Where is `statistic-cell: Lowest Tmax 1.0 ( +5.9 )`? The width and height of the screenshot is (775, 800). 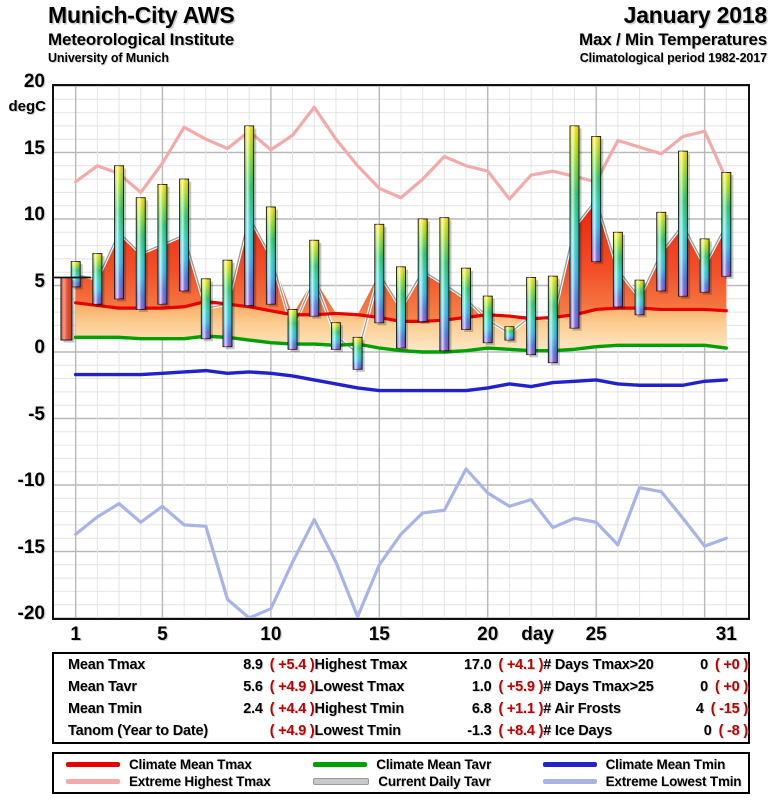 statistic-cell: Lowest Tmax 1.0 ( +5.9 ) is located at coordinates (429, 687).